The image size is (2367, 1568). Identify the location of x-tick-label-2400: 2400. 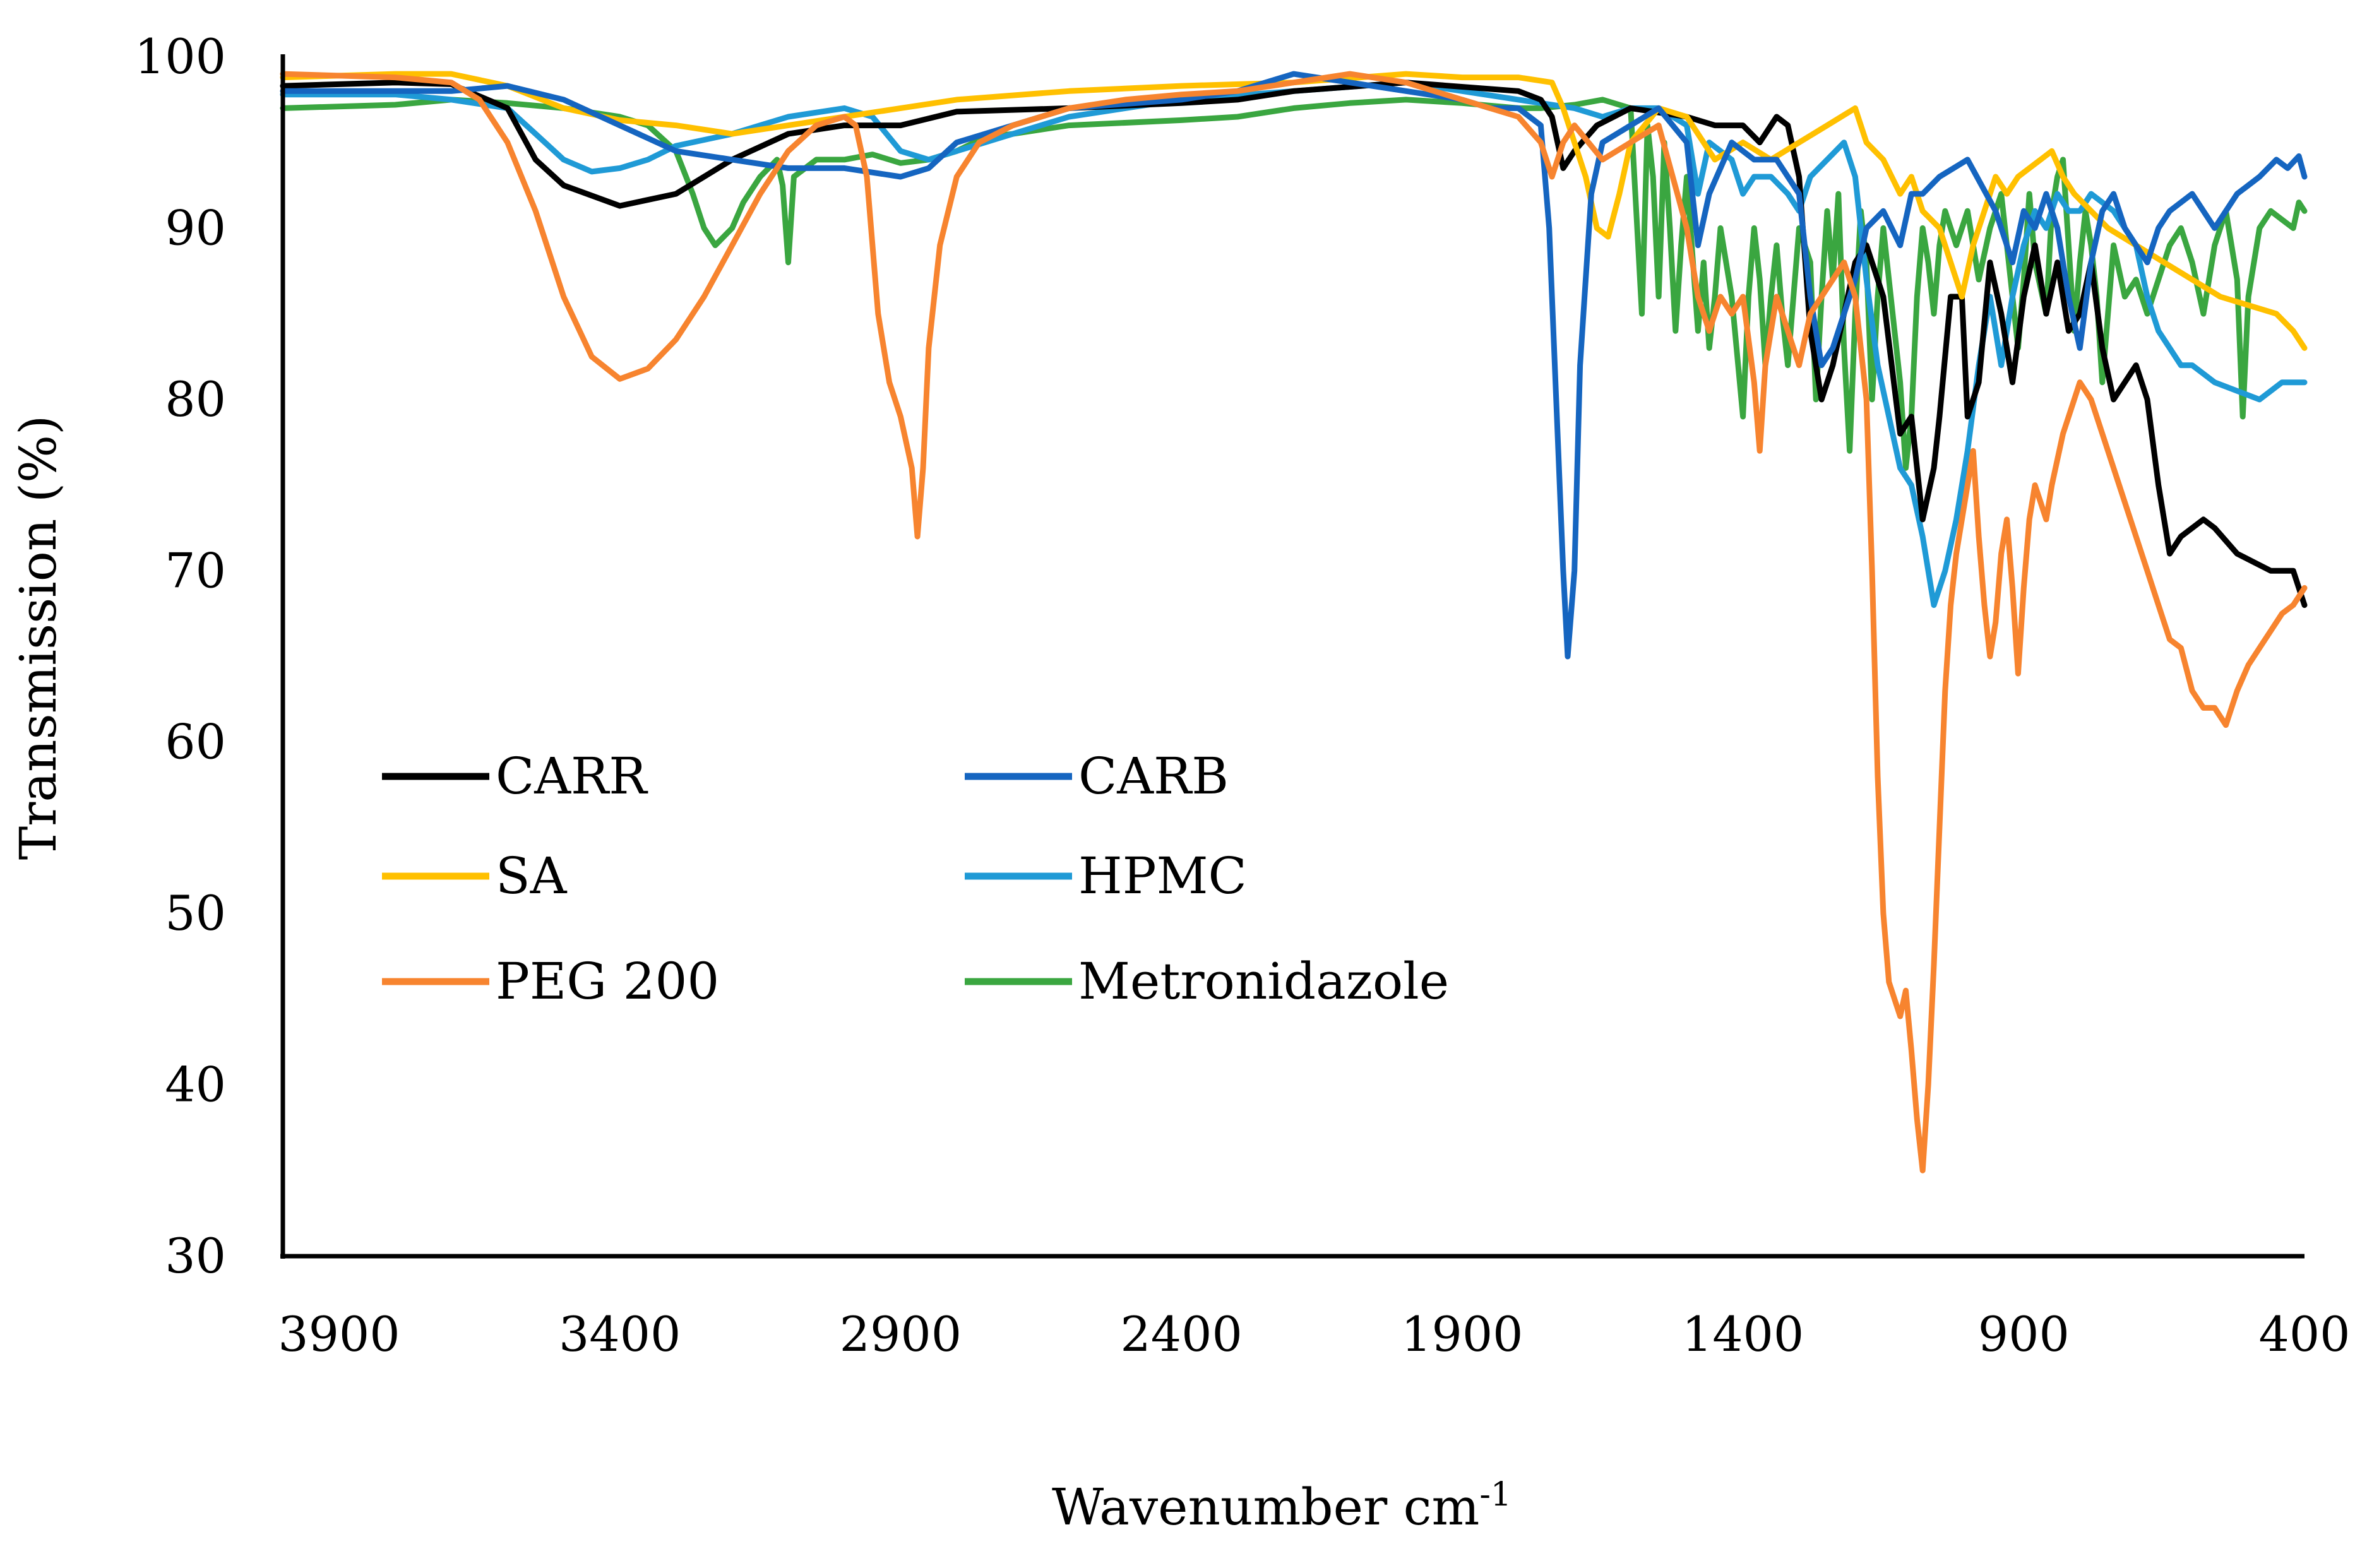
(1181, 1334).